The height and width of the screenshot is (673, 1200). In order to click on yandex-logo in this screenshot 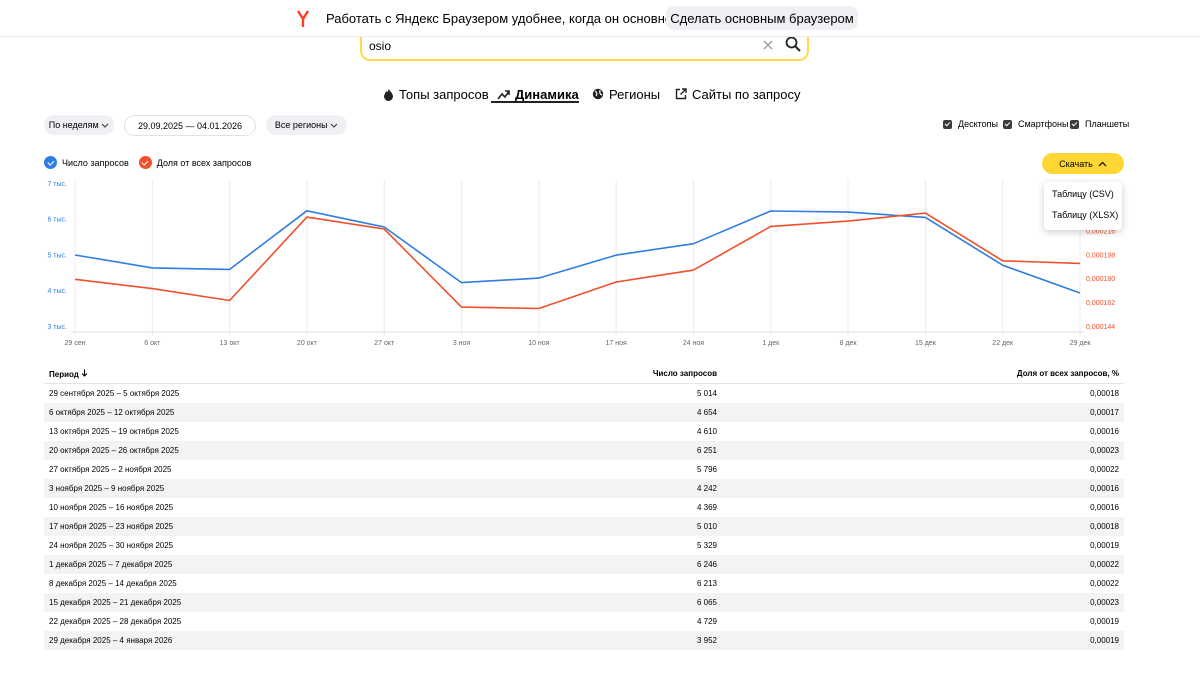, I will do `click(303, 18)`.